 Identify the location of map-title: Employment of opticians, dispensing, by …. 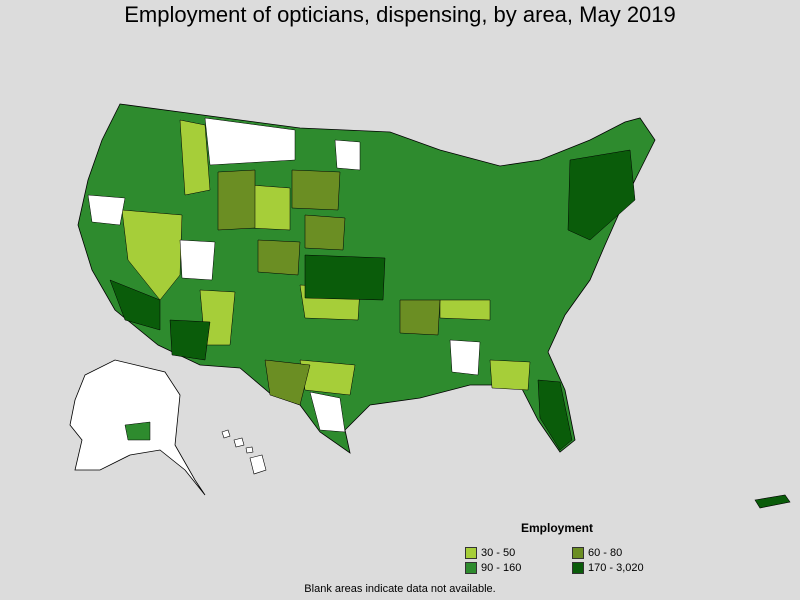
(400, 14).